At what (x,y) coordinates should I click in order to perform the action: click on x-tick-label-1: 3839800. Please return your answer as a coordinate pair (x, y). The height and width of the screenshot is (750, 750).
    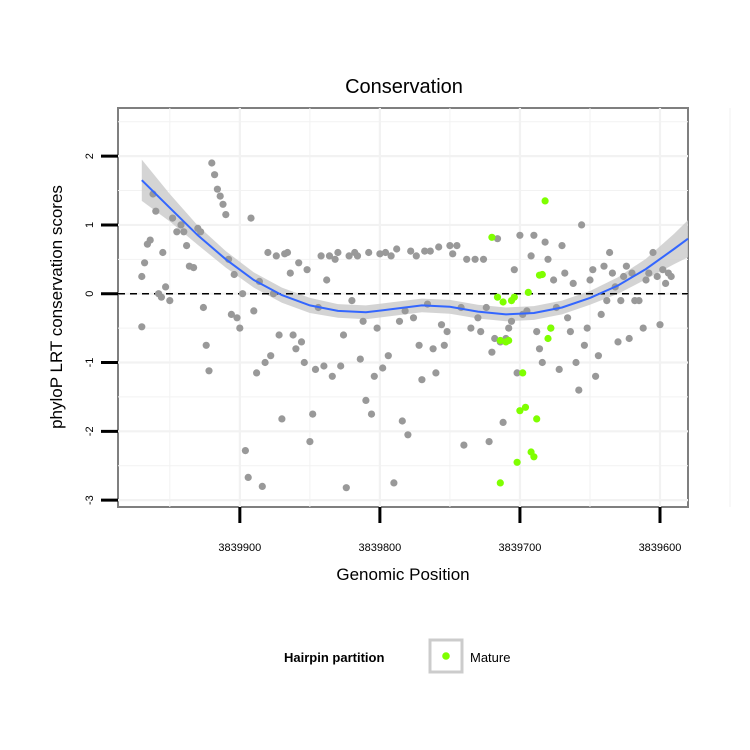
    Looking at the image, I should click on (379, 548).